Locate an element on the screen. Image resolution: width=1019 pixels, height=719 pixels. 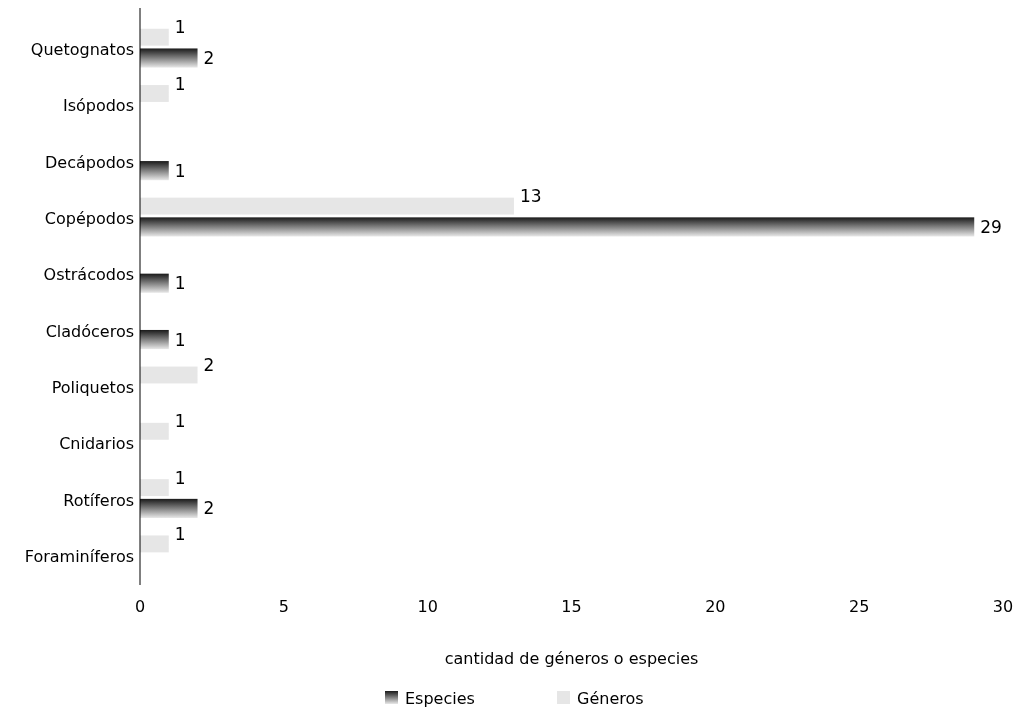
y-tick-label: Quetognatos is located at coordinates (82, 50).